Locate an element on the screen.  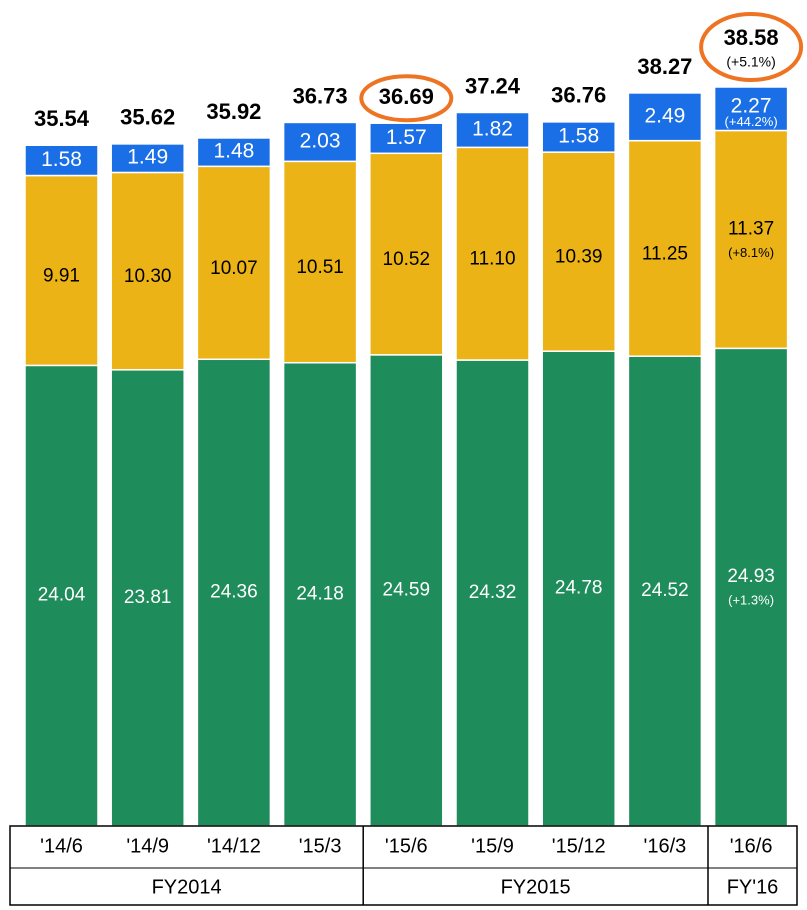
data-label: 24.52 is located at coordinates (665, 590).